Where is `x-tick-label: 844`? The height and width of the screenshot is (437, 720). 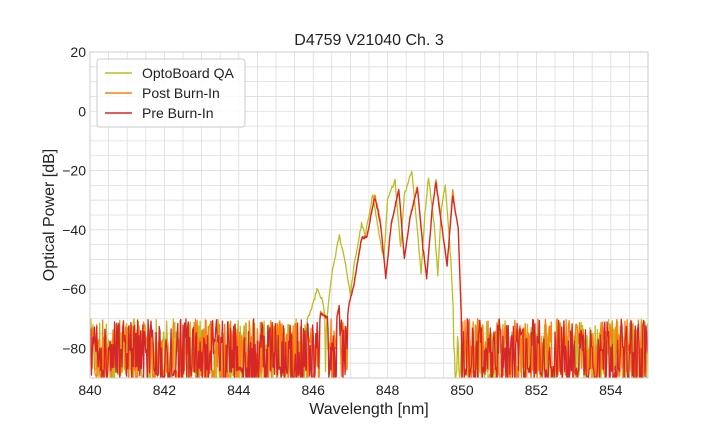
x-tick-label: 844 is located at coordinates (239, 390).